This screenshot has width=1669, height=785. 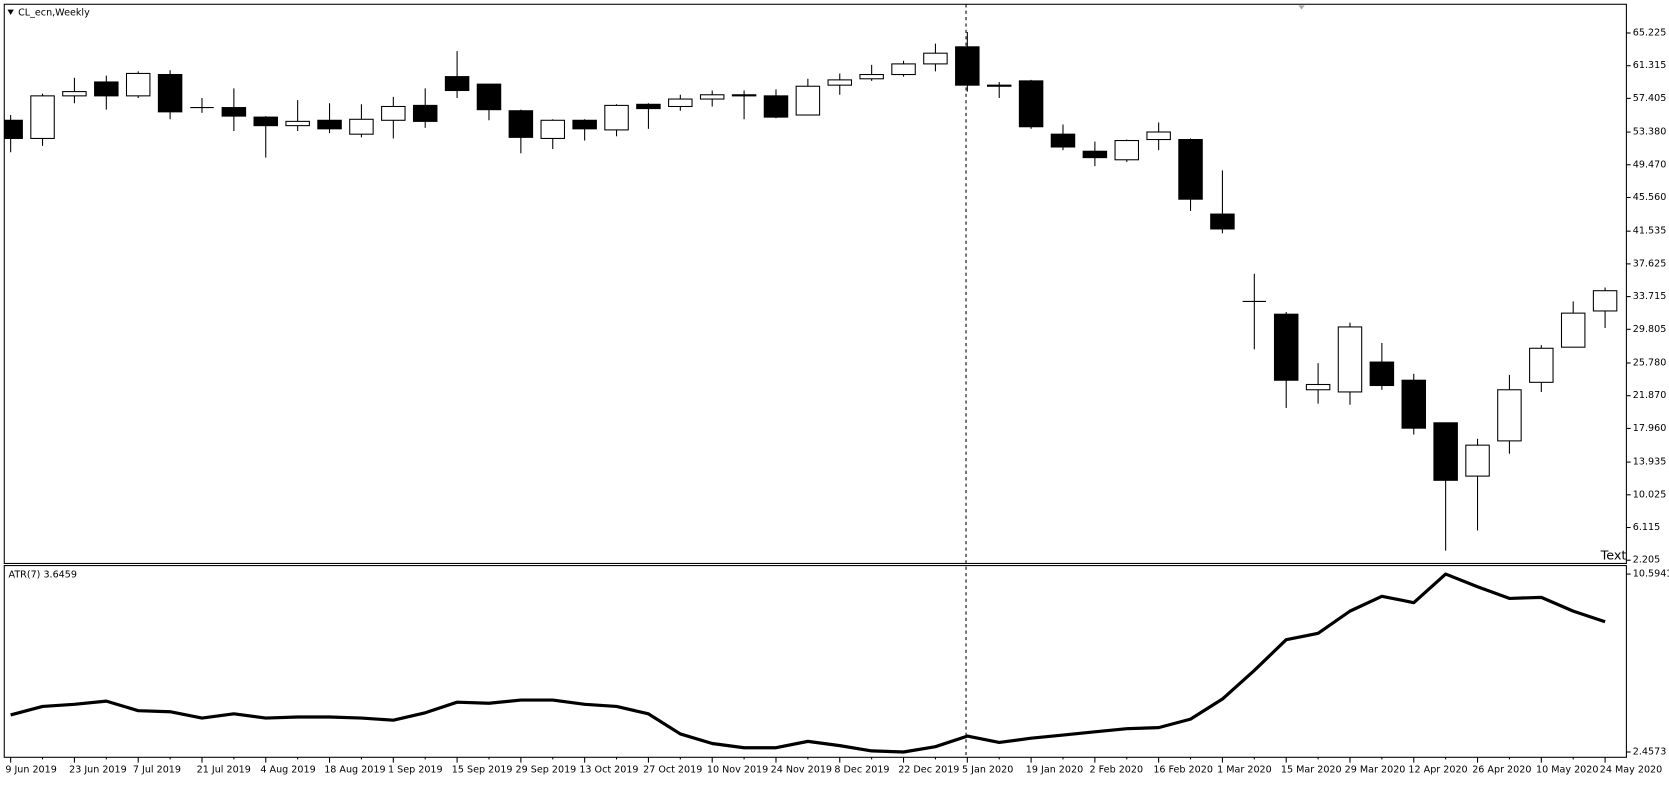 I want to click on x-tick-label: 1 Sep 2019, so click(x=415, y=770).